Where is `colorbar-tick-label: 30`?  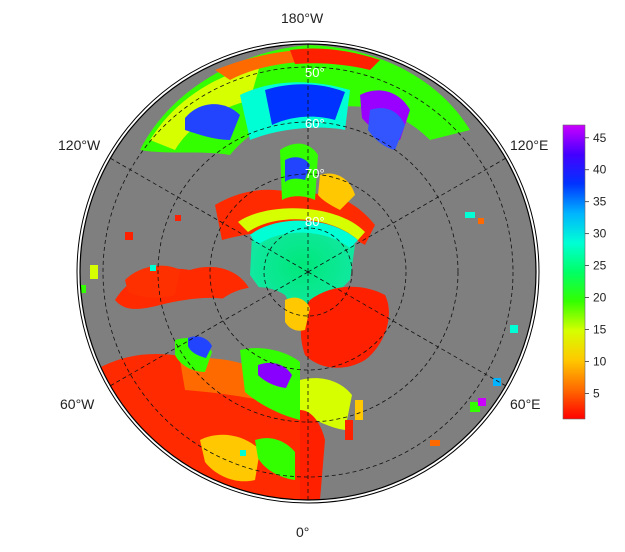
colorbar-tick-label: 30 is located at coordinates (600, 234).